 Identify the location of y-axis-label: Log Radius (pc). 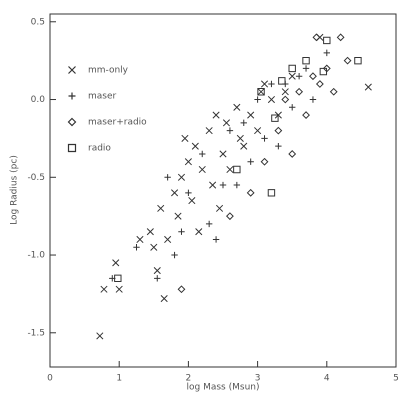
(15, 190).